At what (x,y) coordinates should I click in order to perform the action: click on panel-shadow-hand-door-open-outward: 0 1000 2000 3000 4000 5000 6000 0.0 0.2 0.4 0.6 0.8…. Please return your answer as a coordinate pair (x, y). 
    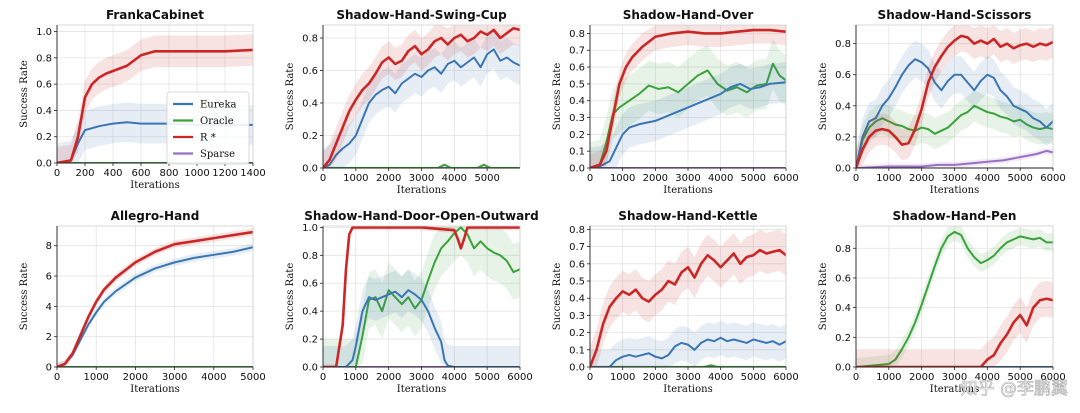
    Looking at the image, I should click on (412, 302).